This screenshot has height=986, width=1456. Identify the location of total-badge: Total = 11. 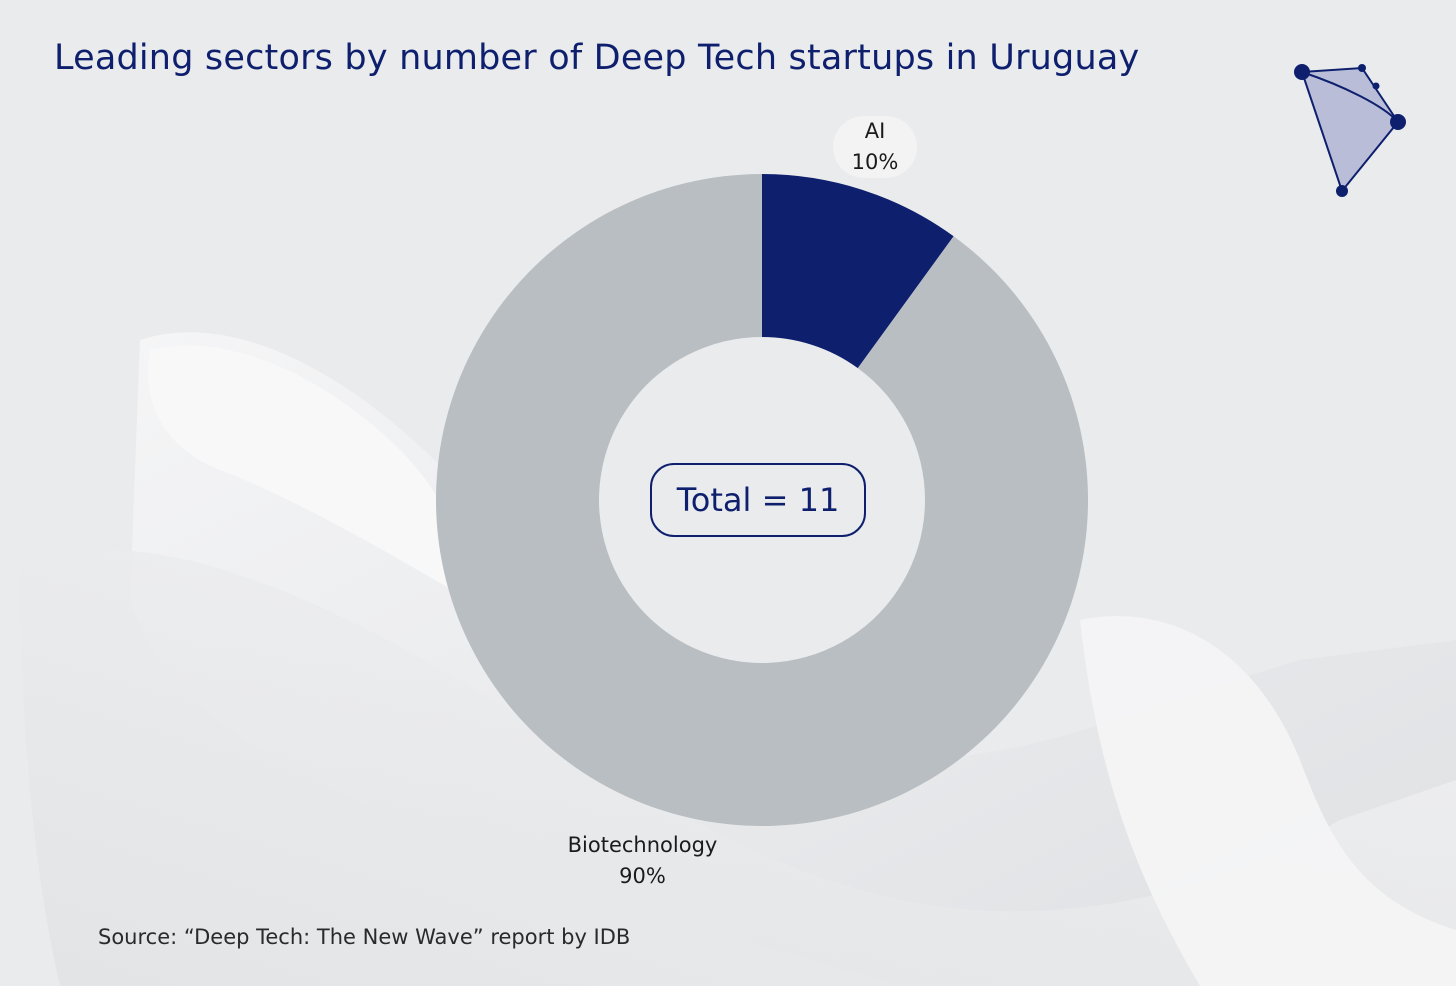
(758, 500).